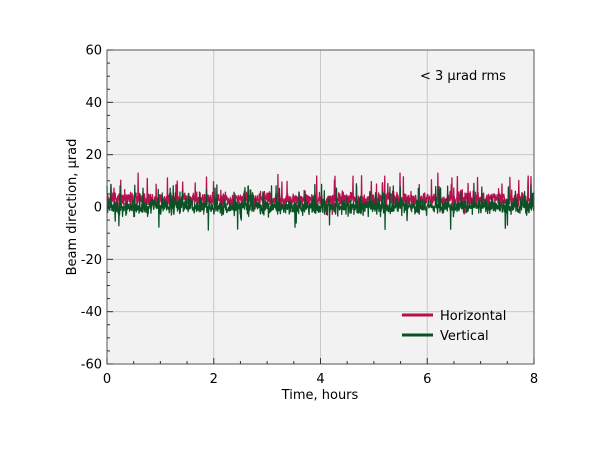 The image size is (600, 450). Describe the element at coordinates (91, 260) in the screenshot. I see `y-tick-label: -20` at that location.